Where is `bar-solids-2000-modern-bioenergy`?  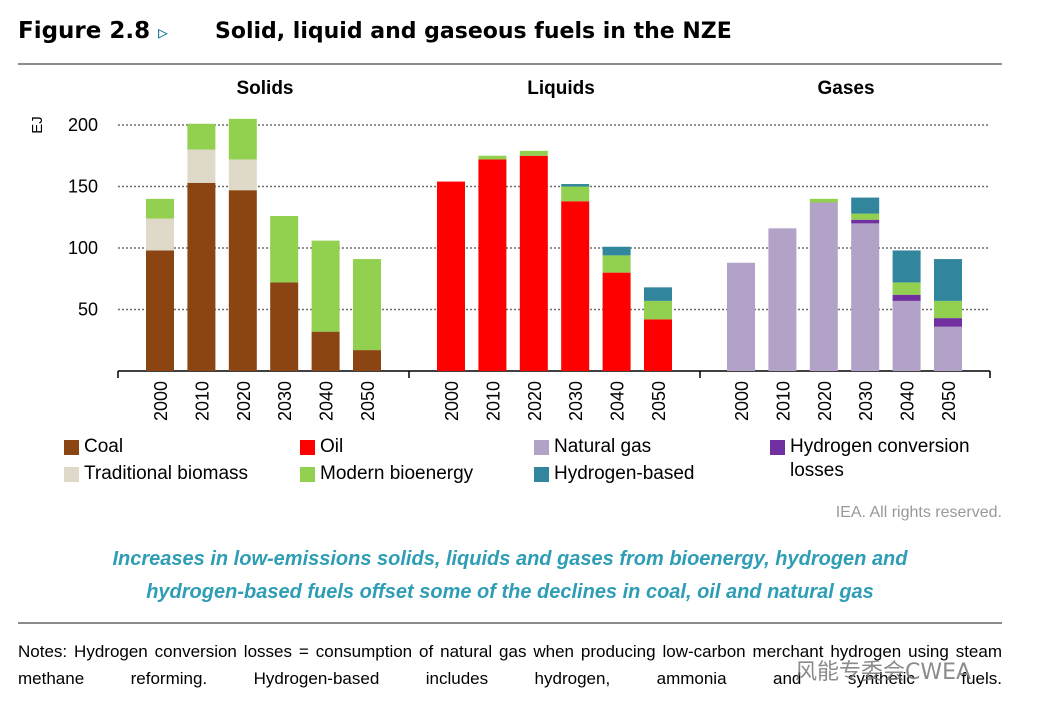
bar-solids-2000-modern-bioenergy is located at coordinates (160, 208).